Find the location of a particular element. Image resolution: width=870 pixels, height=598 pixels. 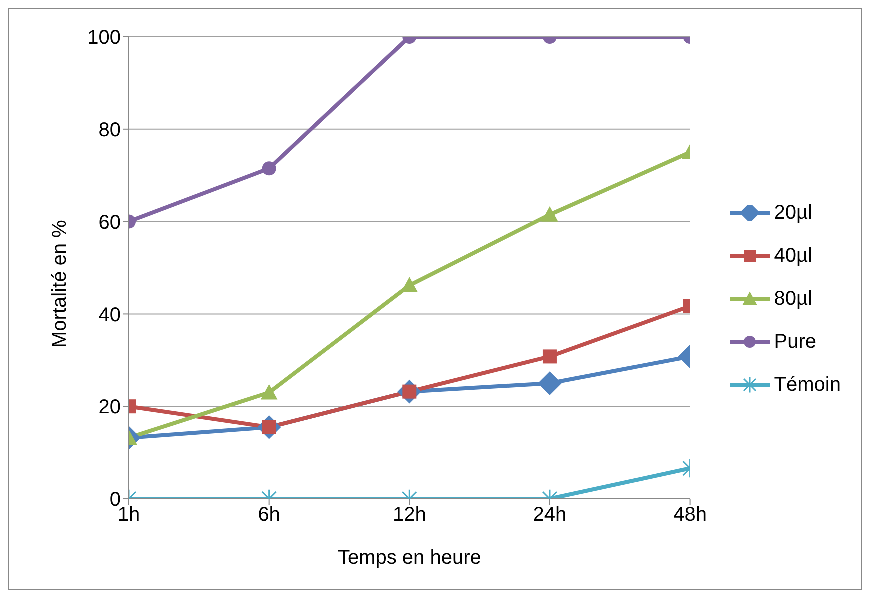

legend-label: Témoin is located at coordinates (807, 385).